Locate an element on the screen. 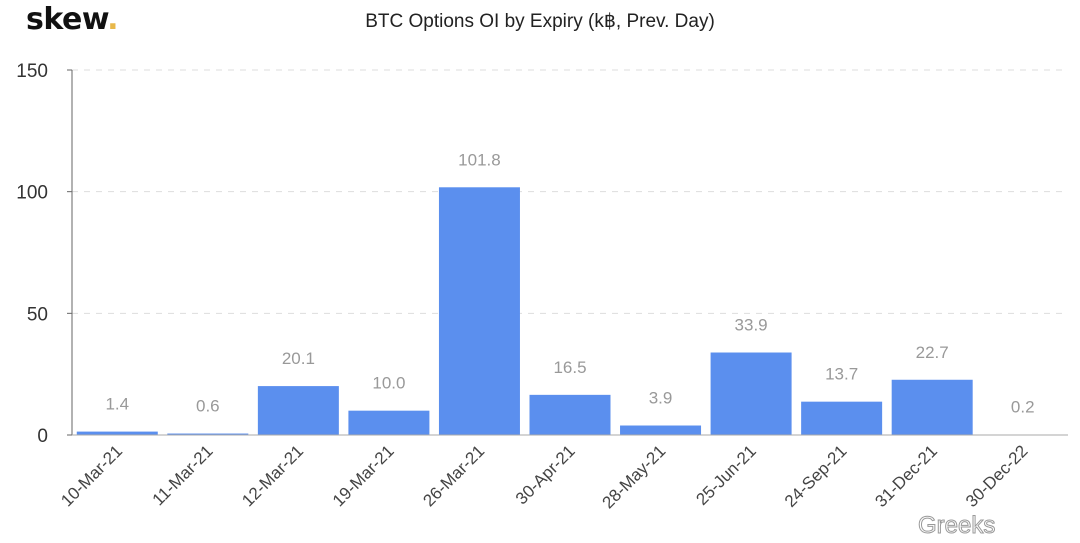  data-label: 33.9 is located at coordinates (751, 325).